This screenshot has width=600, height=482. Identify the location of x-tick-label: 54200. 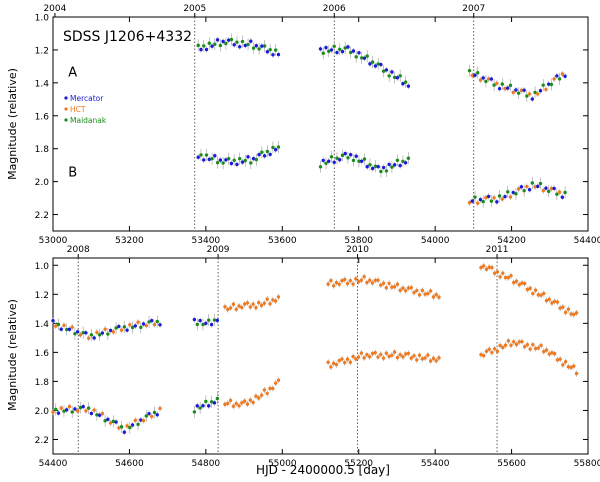
(511, 241).